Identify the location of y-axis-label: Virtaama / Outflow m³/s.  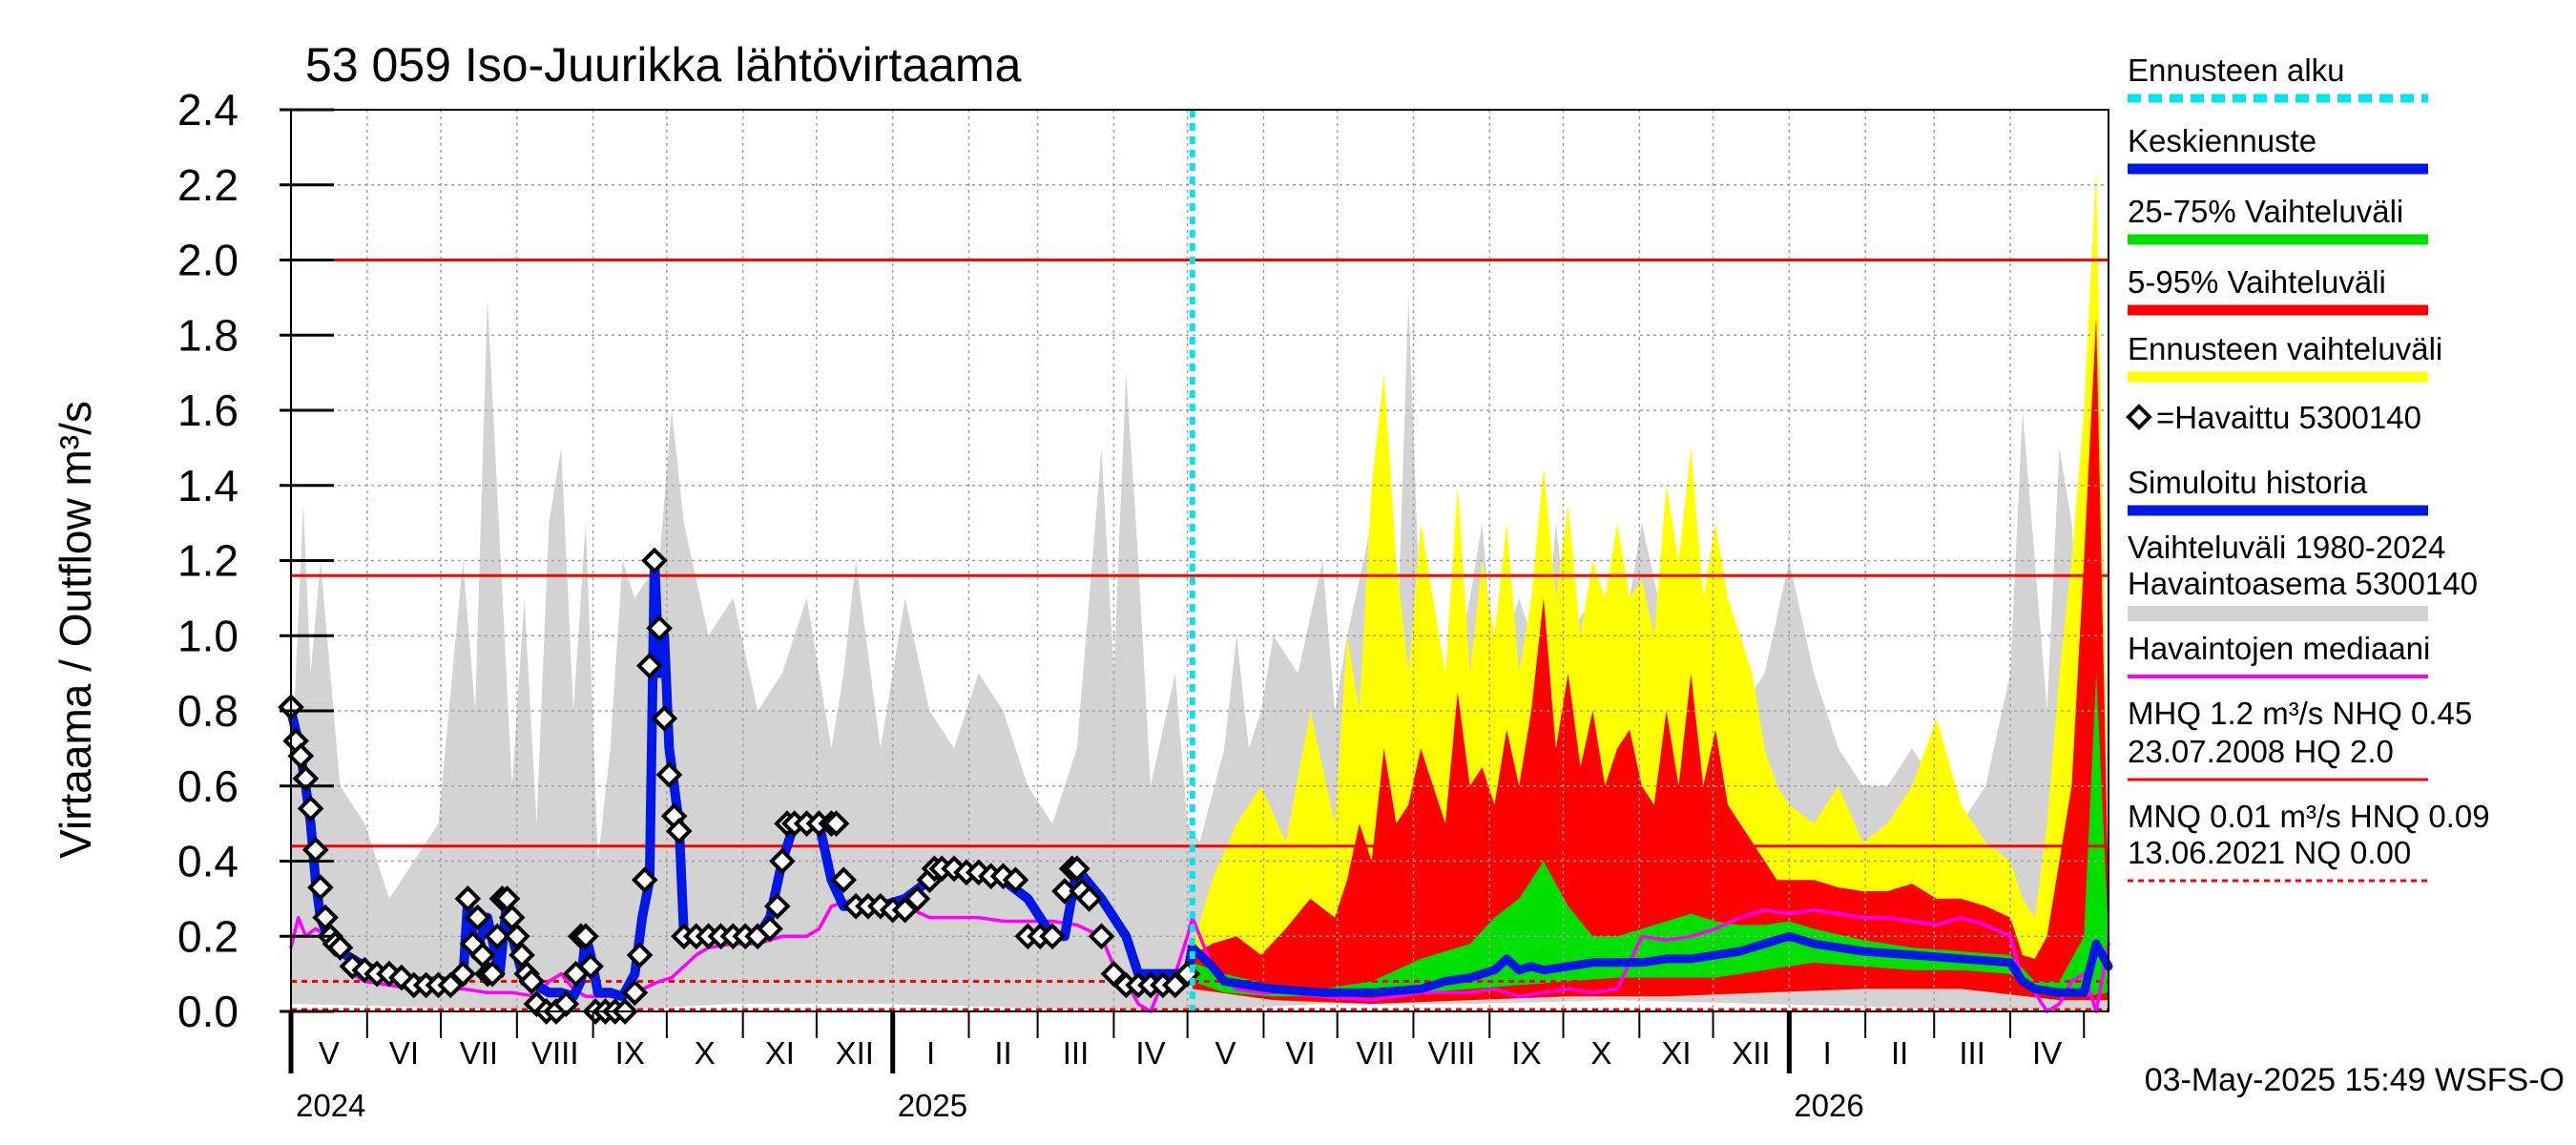
(75, 630).